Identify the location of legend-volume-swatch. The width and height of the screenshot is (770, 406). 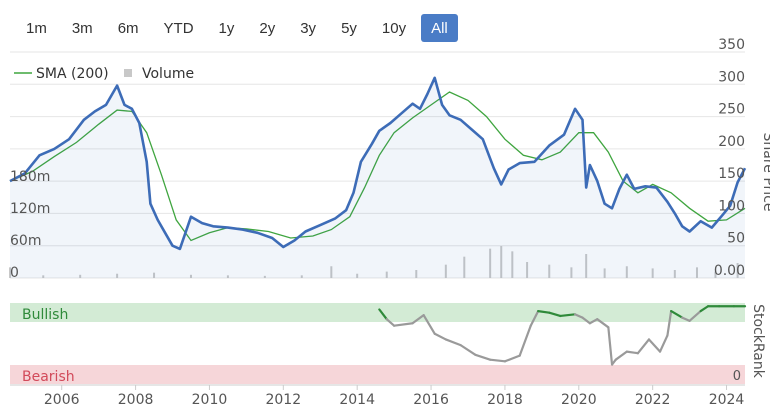
(128, 73).